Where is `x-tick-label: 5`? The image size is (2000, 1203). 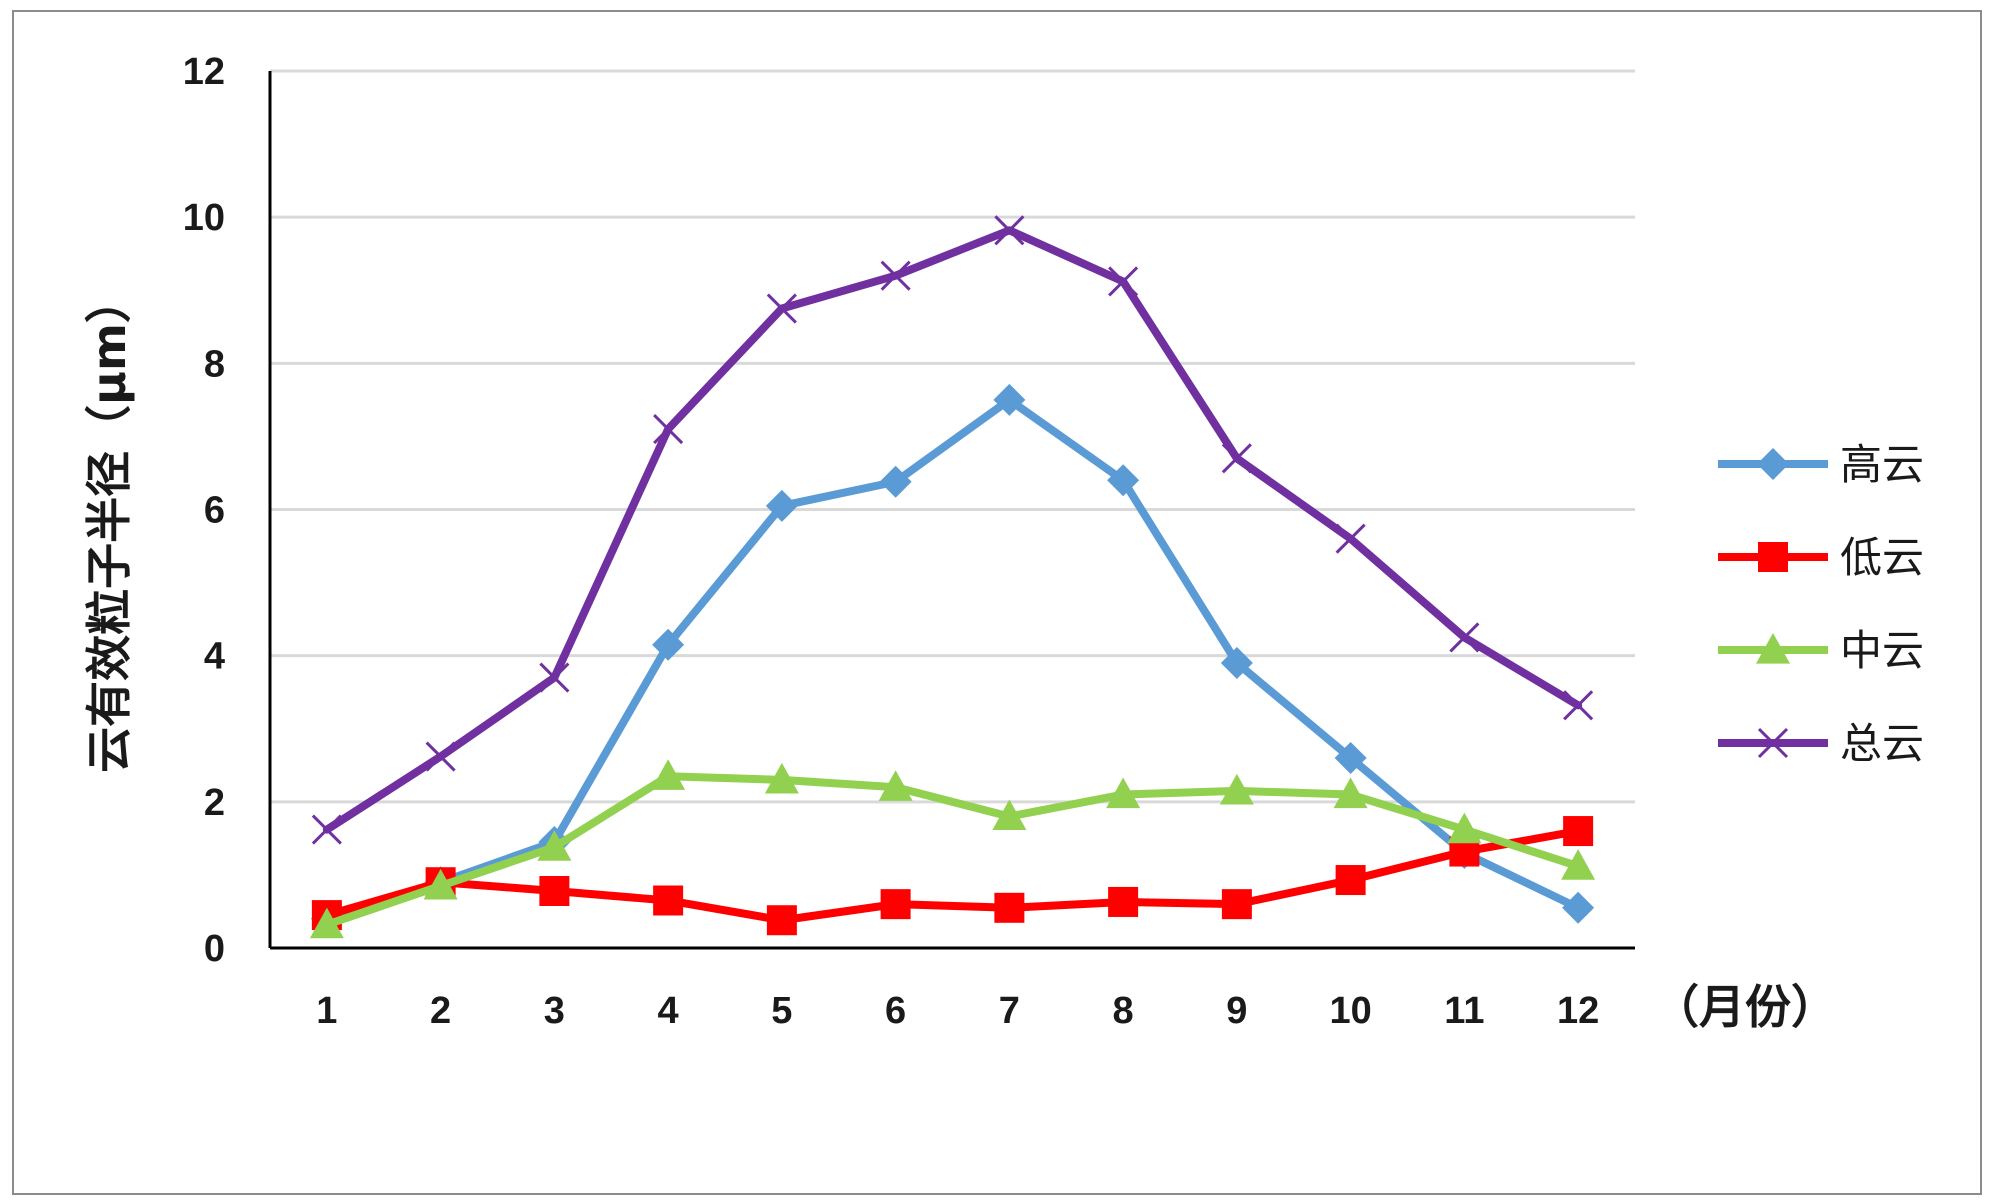
x-tick-label: 5 is located at coordinates (781, 1011).